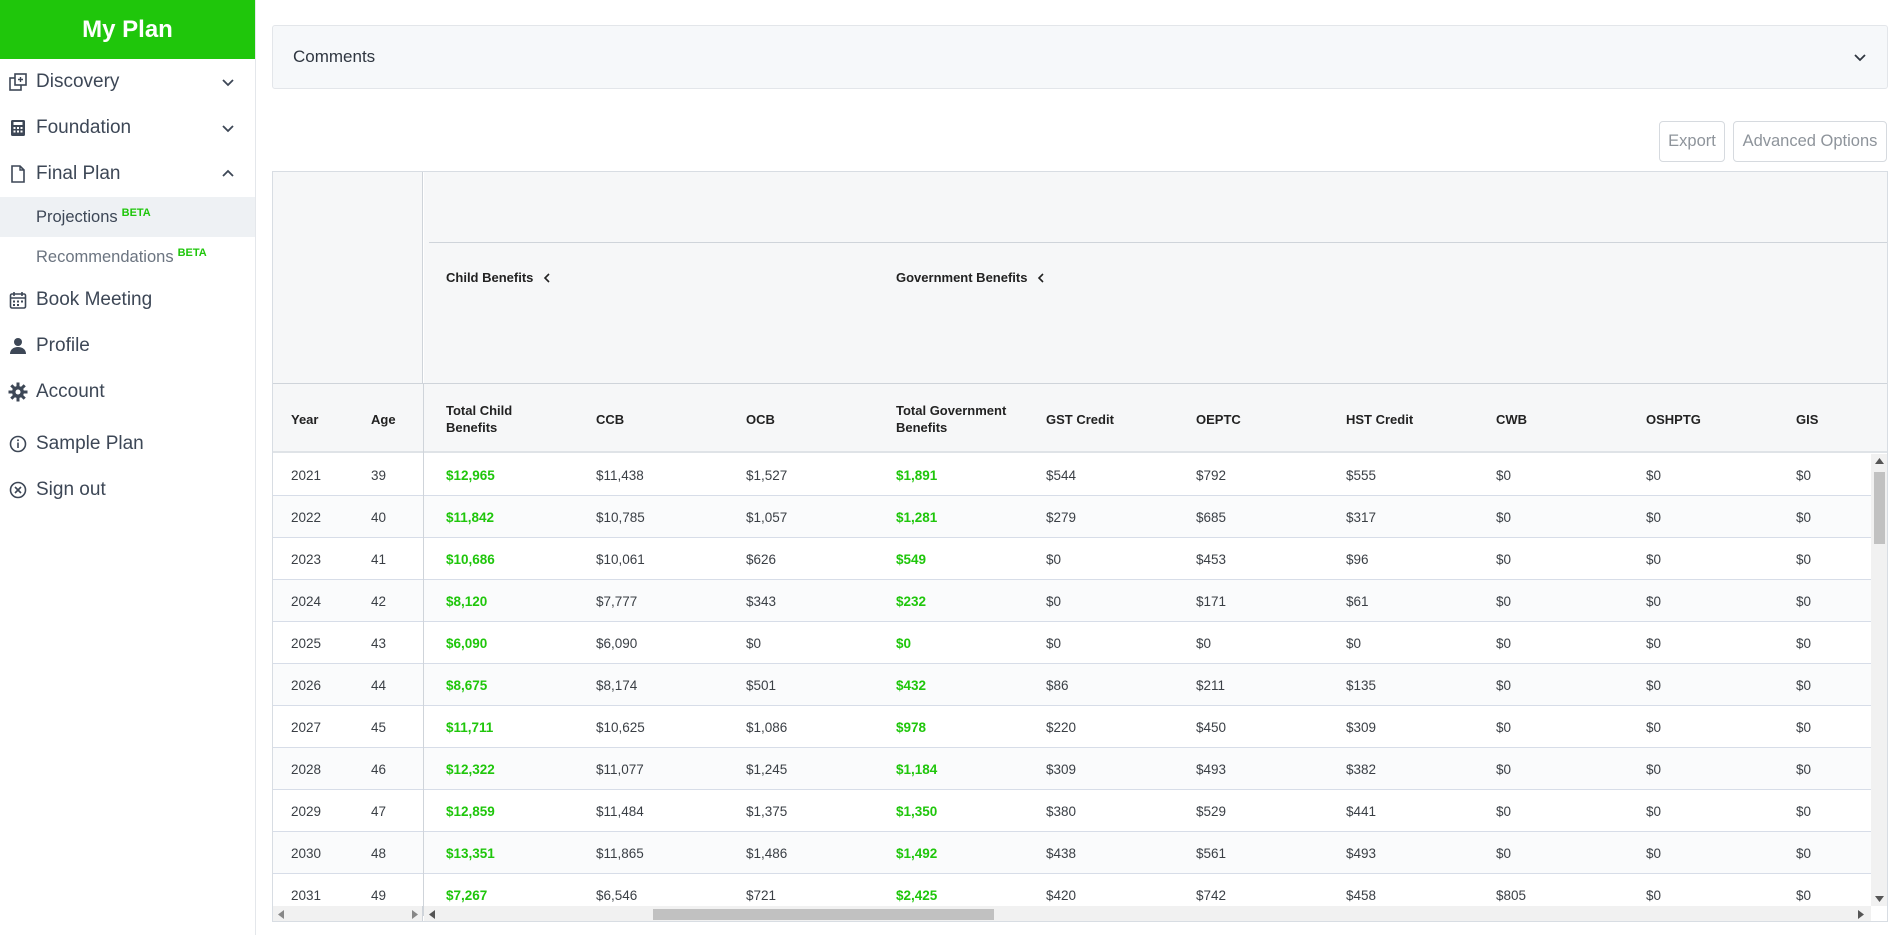 This screenshot has height=935, width=1904. Describe the element at coordinates (1879, 461) in the screenshot. I see `scroll-up-arrow-icon` at that location.